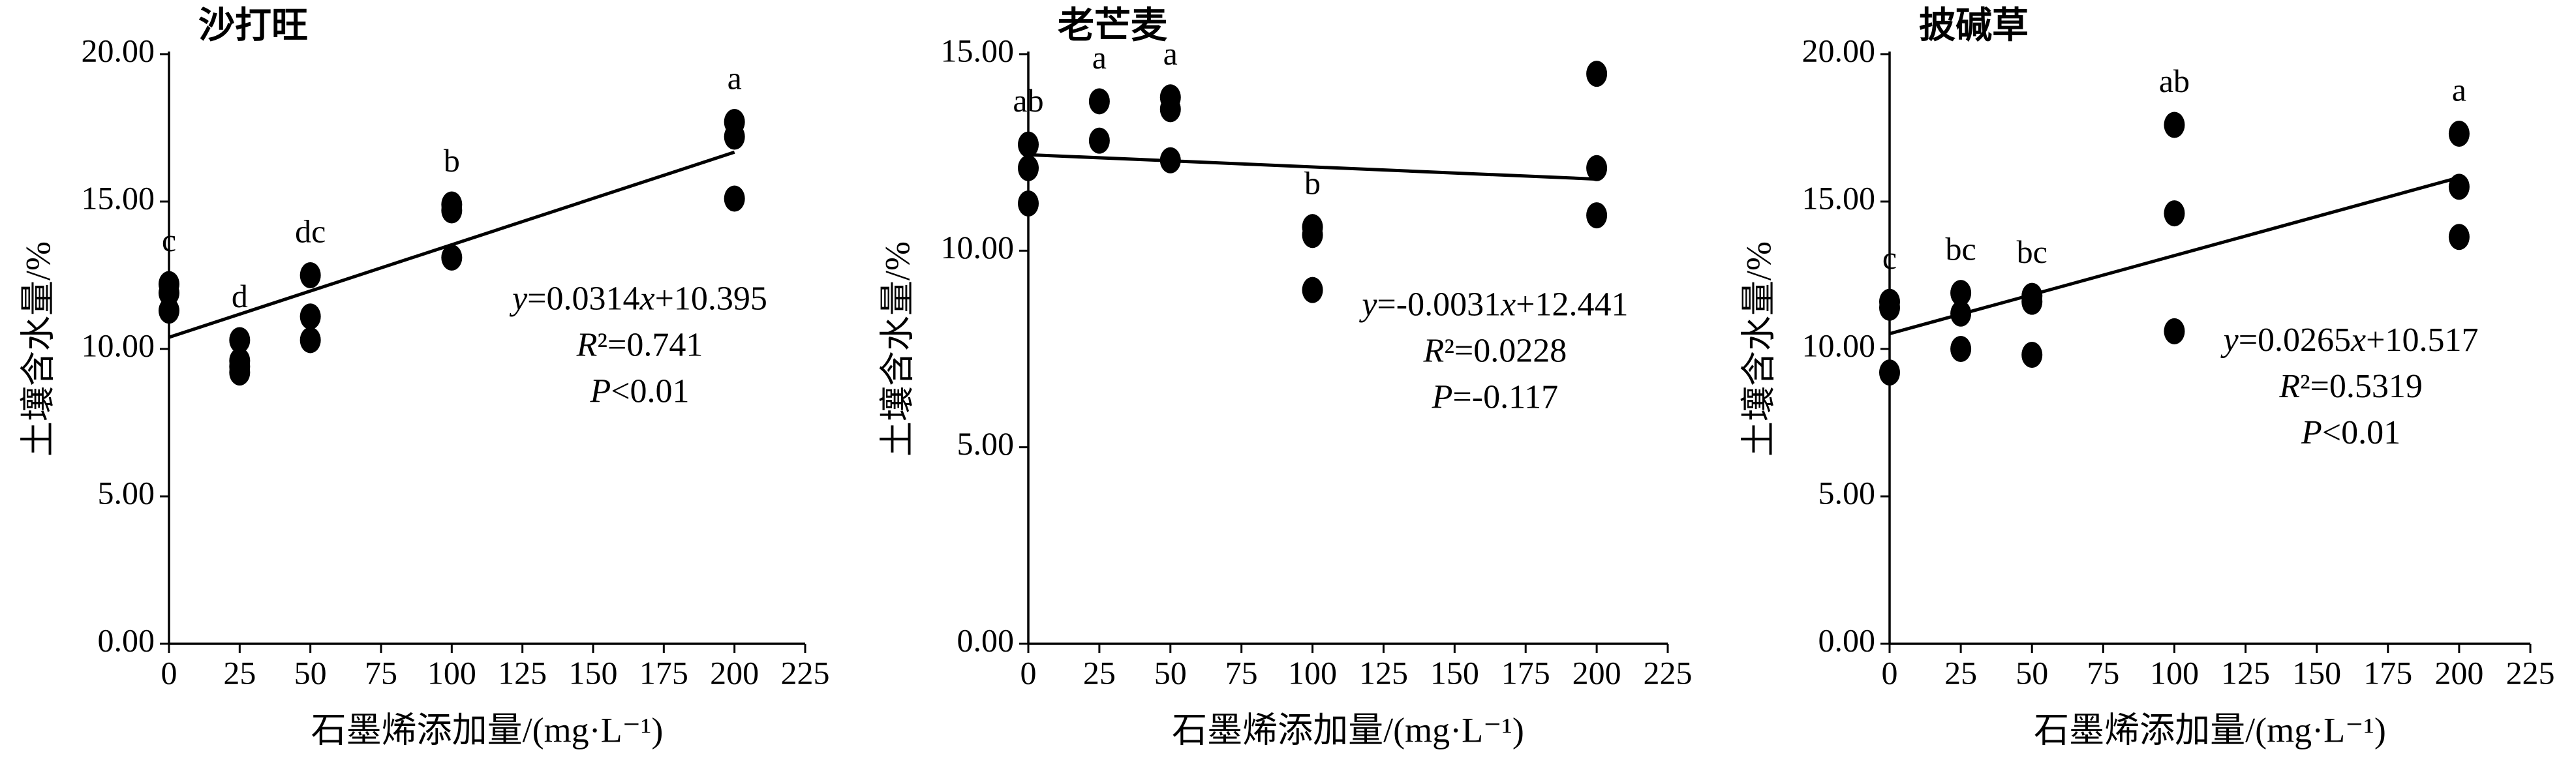  What do you see at coordinates (127, 493) in the screenshot?
I see `y-tick-label: 5.00` at bounding box center [127, 493].